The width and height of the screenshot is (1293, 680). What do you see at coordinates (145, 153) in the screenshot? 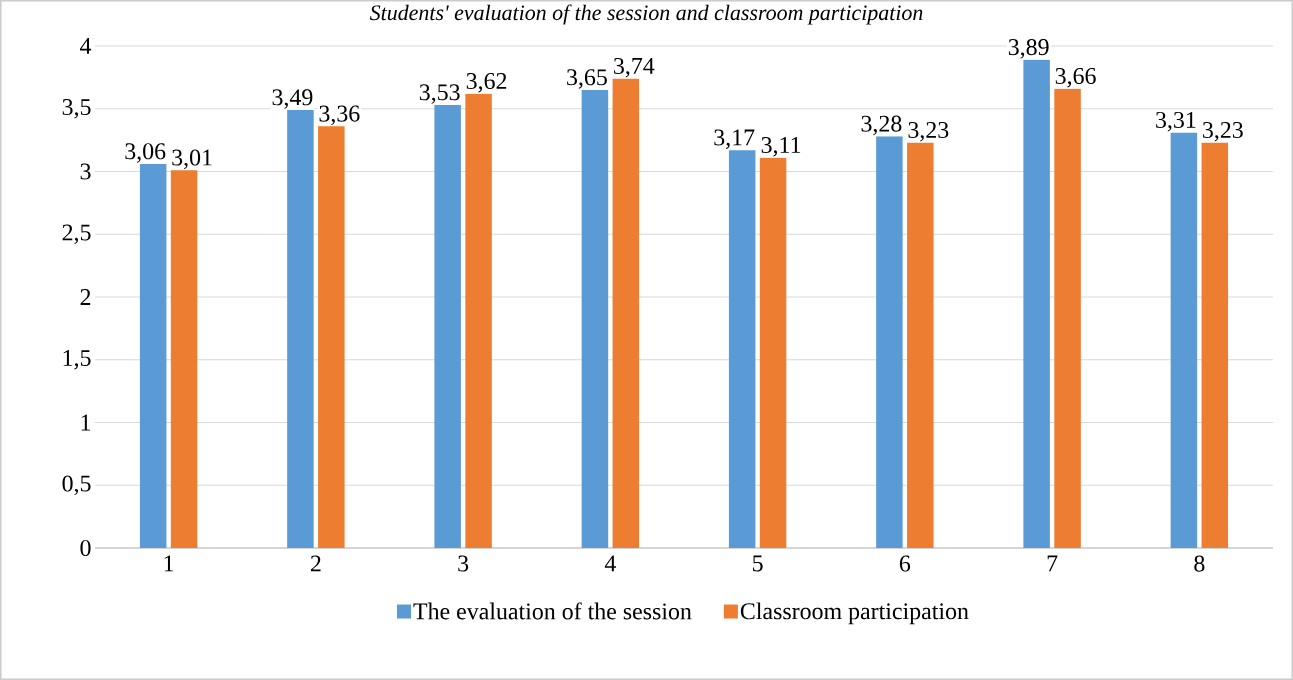
I see `data-label: 3,06` at bounding box center [145, 153].